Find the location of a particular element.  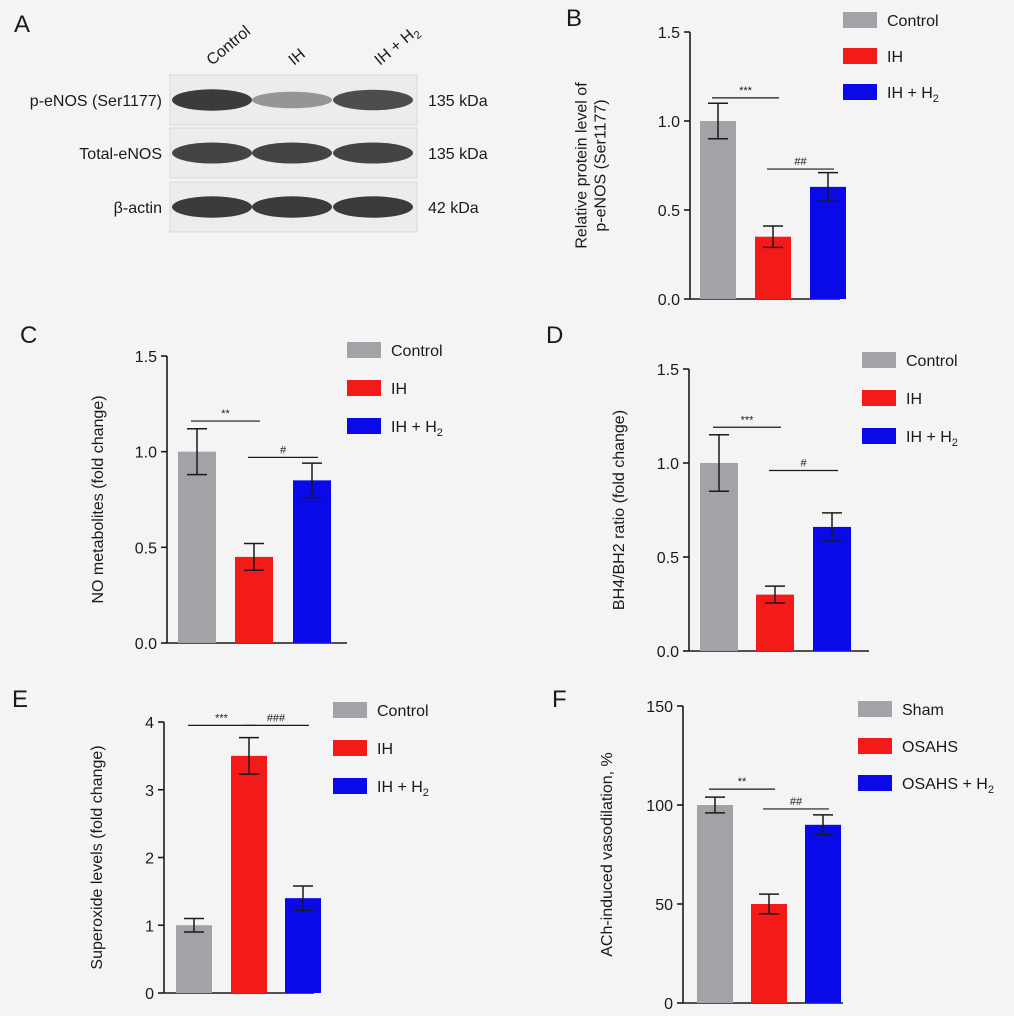

y-axis-title: p-eNOS (Ser1177) is located at coordinates (601, 165).